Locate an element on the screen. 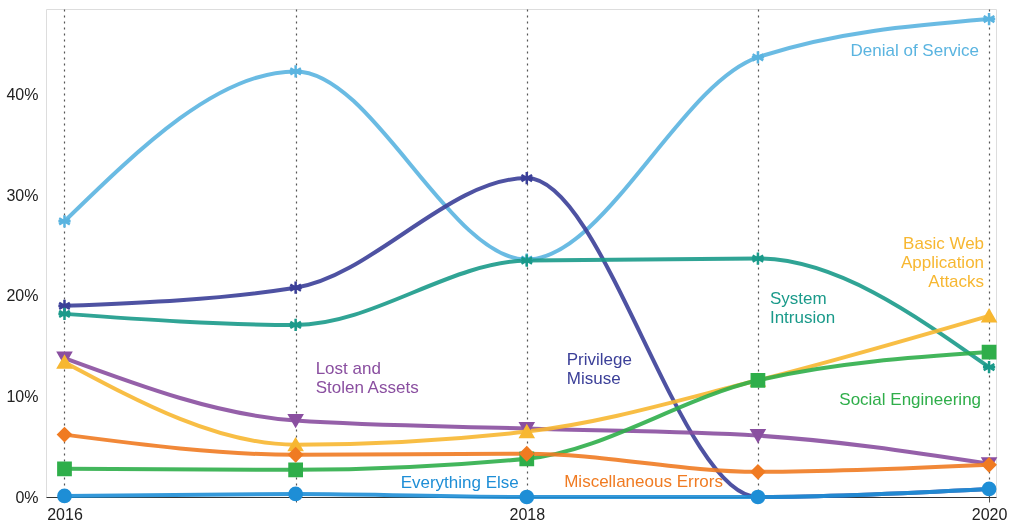 This screenshot has width=1032, height=527. x-tick-label: 2016 is located at coordinates (65, 514).